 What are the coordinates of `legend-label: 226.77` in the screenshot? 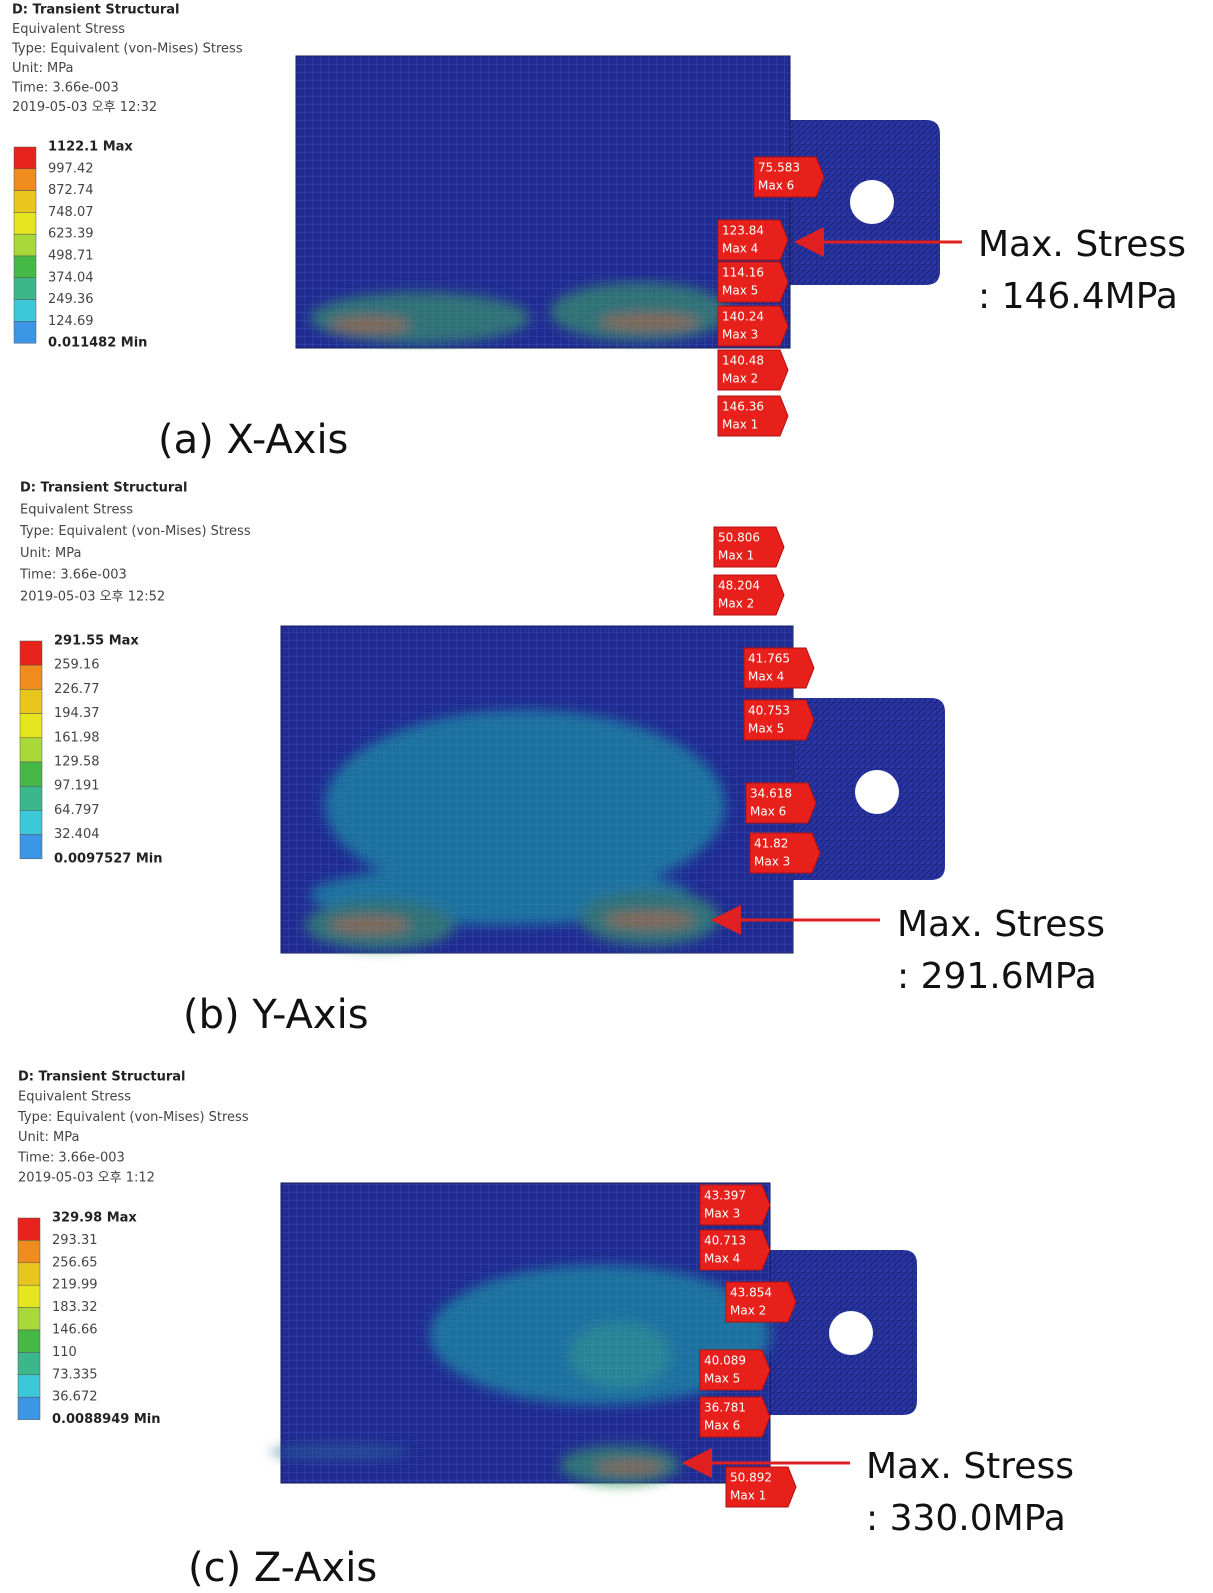 It's located at (77, 689).